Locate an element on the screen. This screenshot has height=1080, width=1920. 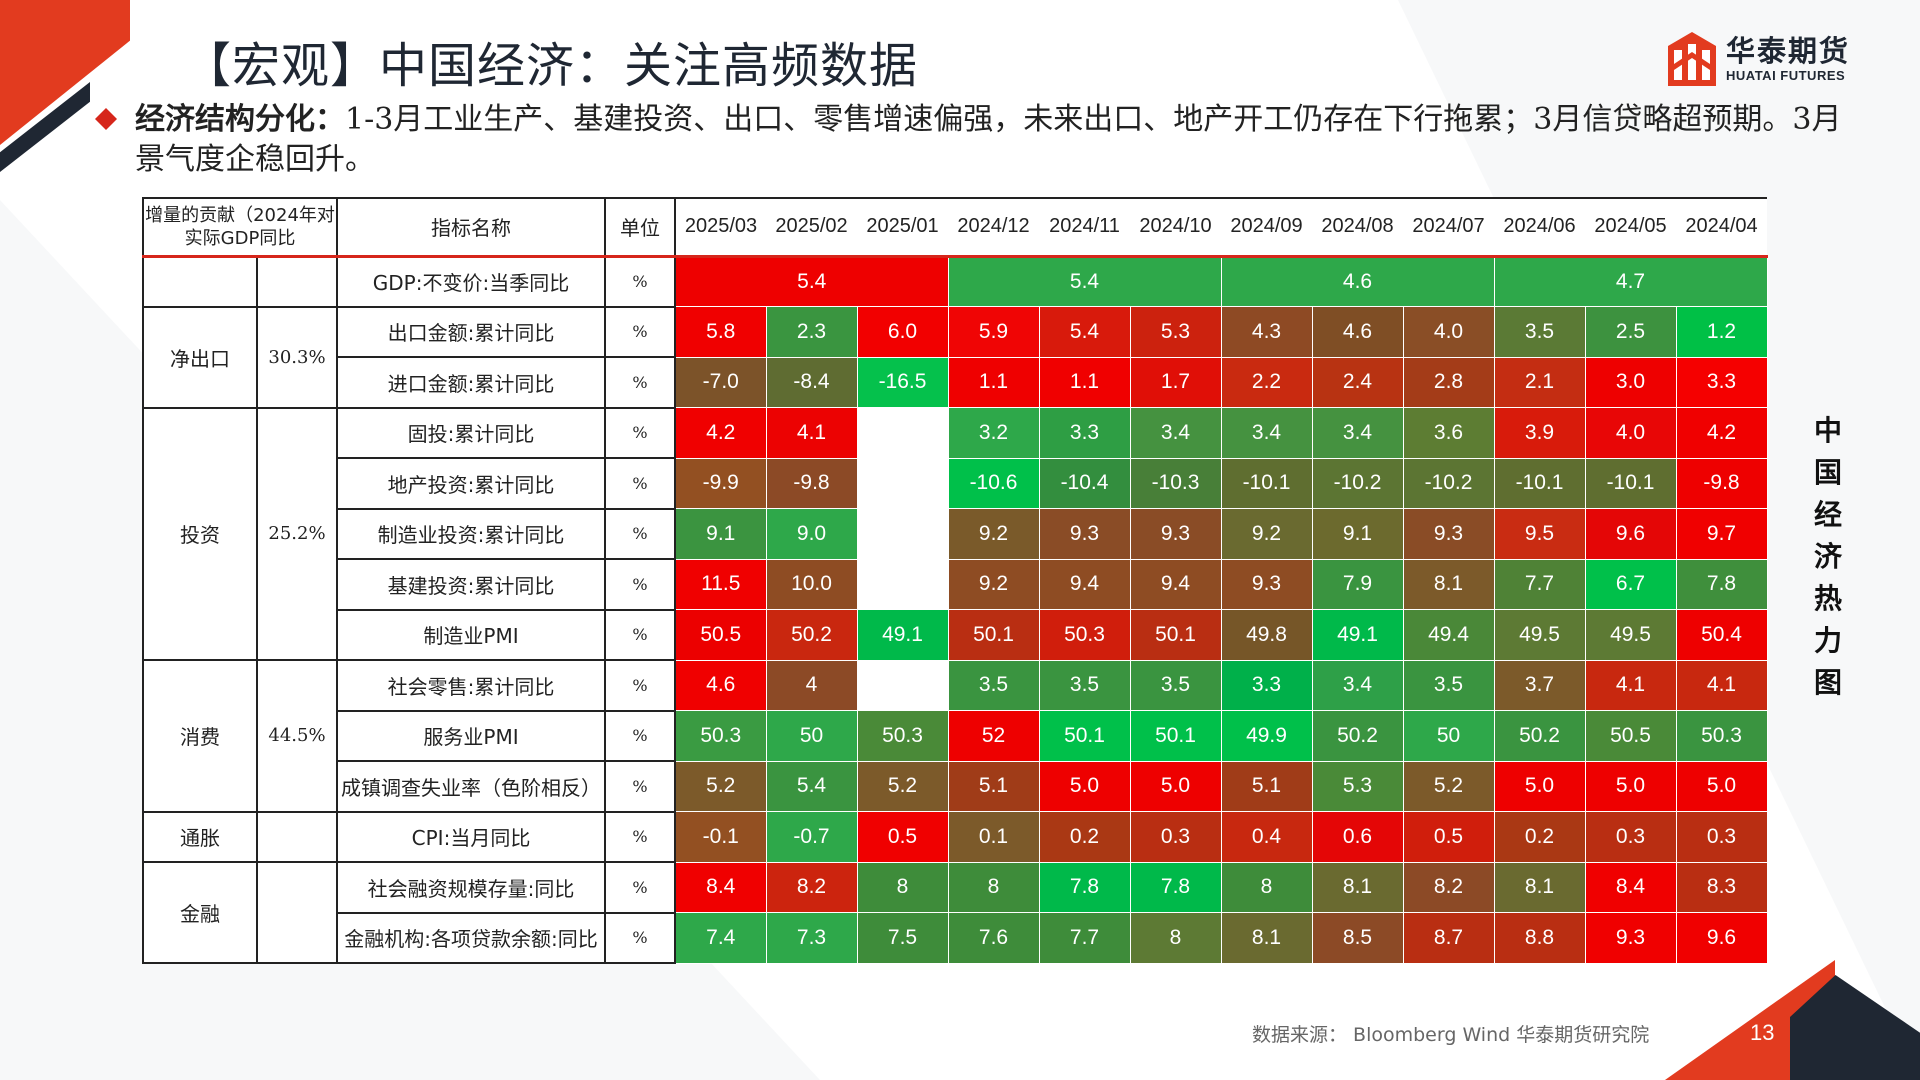
value-cell: 8.4 is located at coordinates (1630, 887).